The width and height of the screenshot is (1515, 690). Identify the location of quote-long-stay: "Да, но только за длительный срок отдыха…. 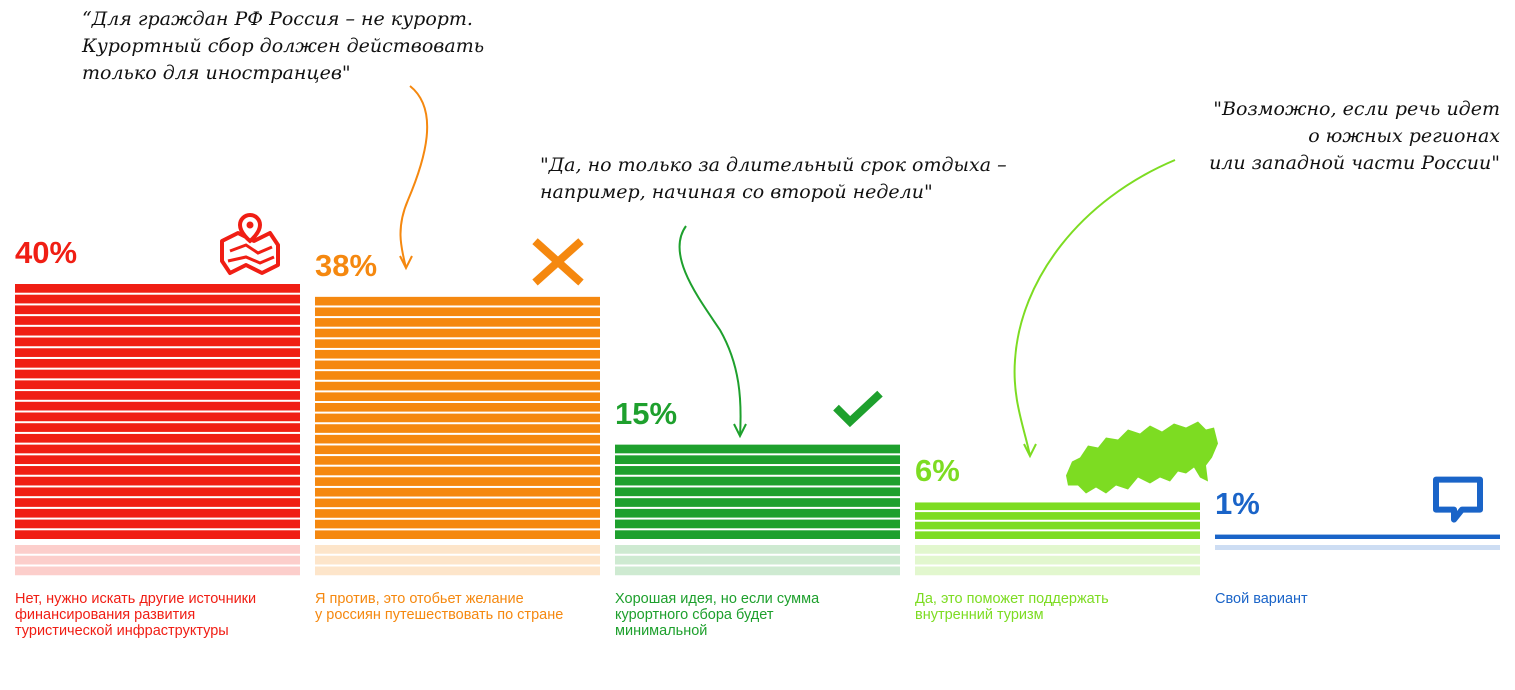
(773, 178).